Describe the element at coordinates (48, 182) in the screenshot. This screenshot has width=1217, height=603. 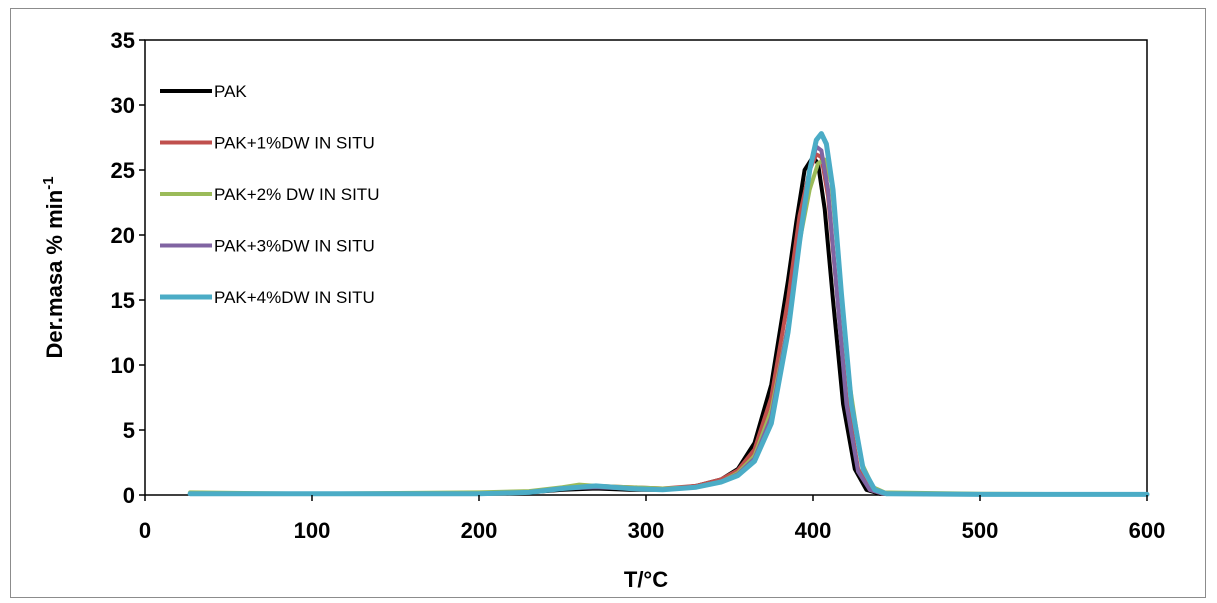
I see `y-axis-title-superscript: -1` at that location.